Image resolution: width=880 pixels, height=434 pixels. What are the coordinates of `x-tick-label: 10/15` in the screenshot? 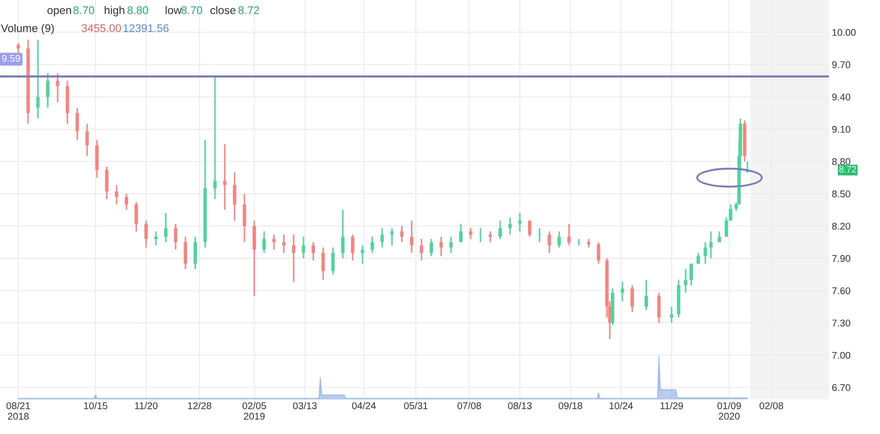 It's located at (96, 406).